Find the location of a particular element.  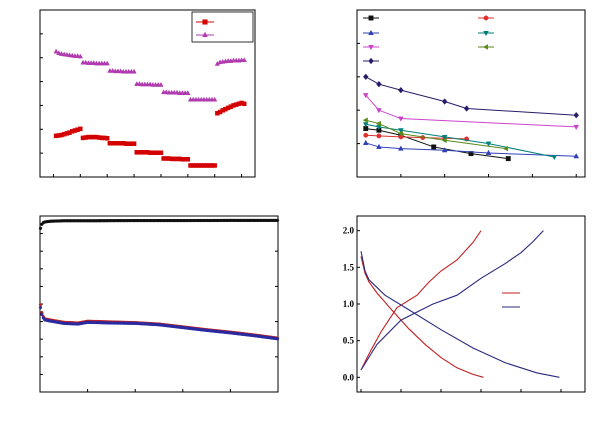

y-tick-label: 0.0 is located at coordinates (349, 377).